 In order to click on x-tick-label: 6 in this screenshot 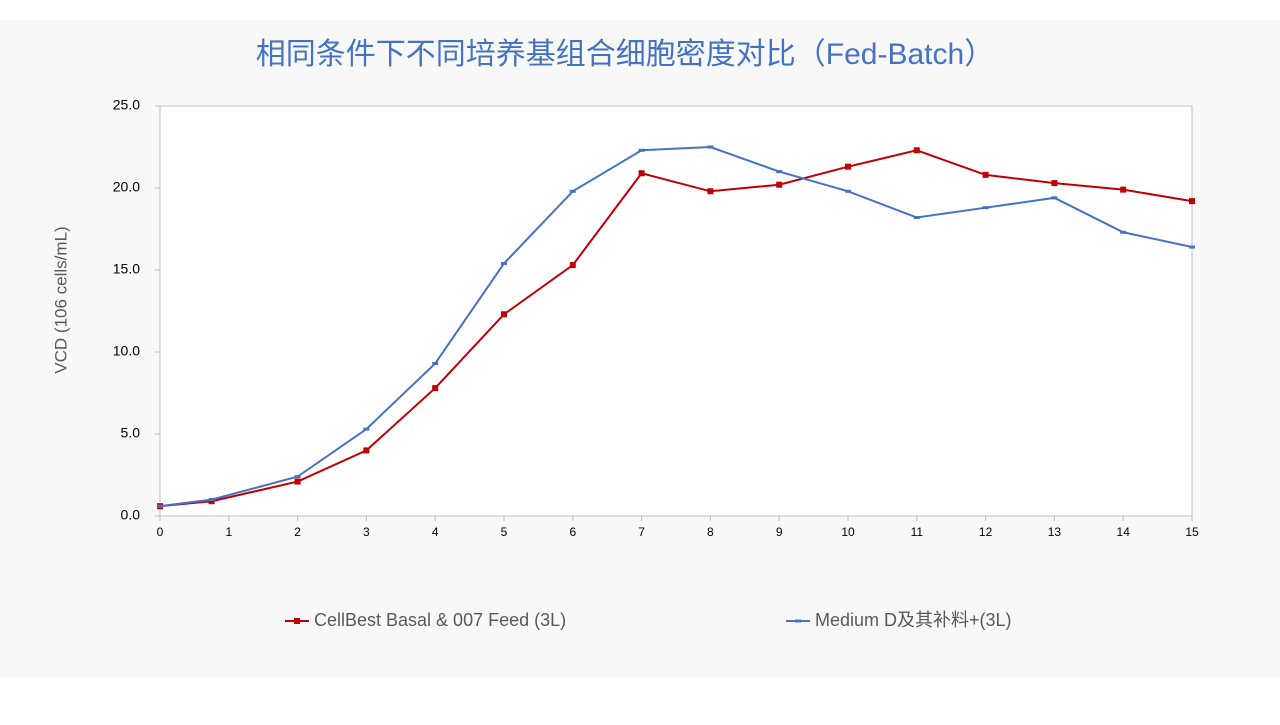, I will do `click(572, 532)`.